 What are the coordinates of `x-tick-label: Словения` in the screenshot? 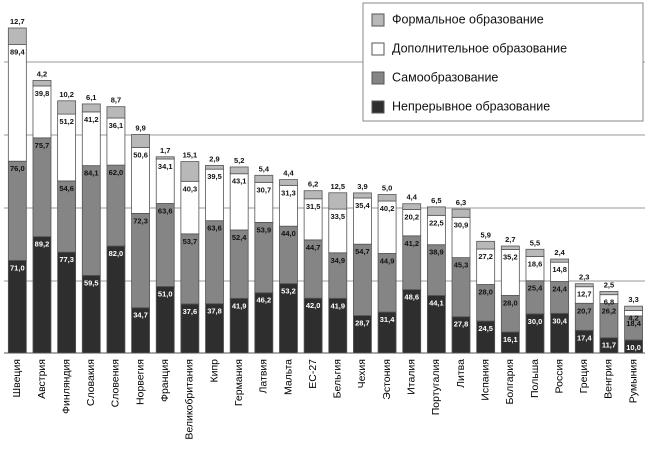 It's located at (116, 383).